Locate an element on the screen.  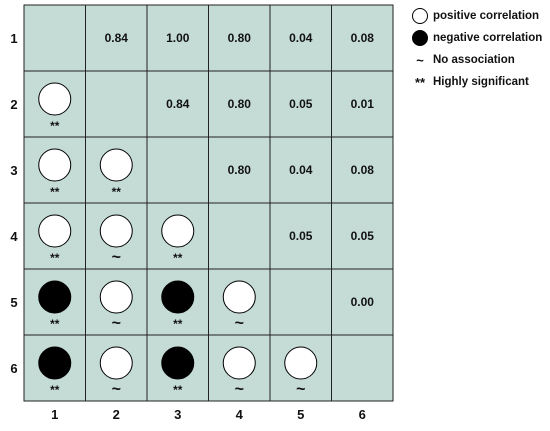
column-tick-label: 1 is located at coordinates (54, 414).